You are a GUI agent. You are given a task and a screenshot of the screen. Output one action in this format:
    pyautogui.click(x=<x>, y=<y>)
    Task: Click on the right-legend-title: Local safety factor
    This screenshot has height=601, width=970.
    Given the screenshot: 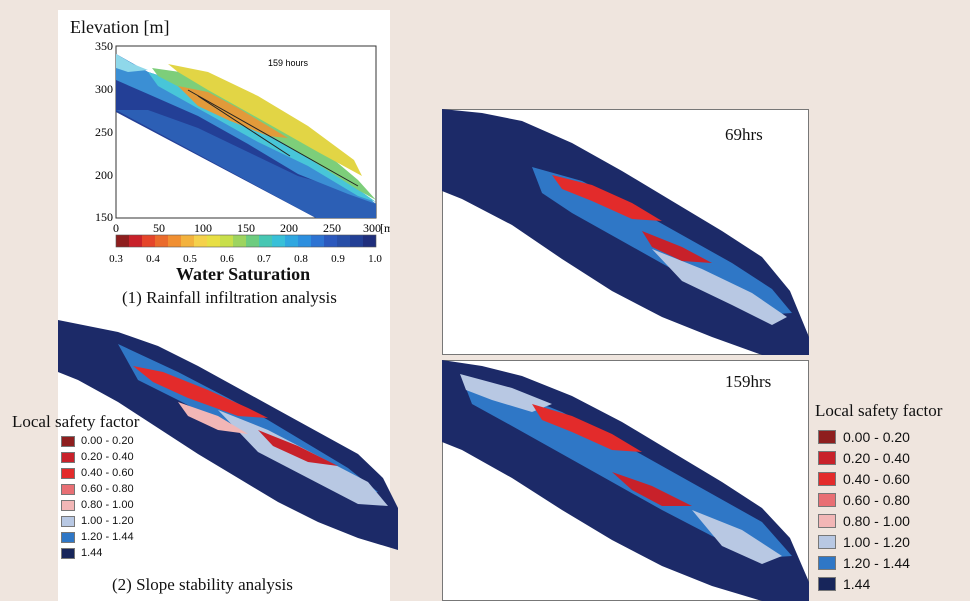 What is the action you would take?
    pyautogui.click(x=879, y=410)
    